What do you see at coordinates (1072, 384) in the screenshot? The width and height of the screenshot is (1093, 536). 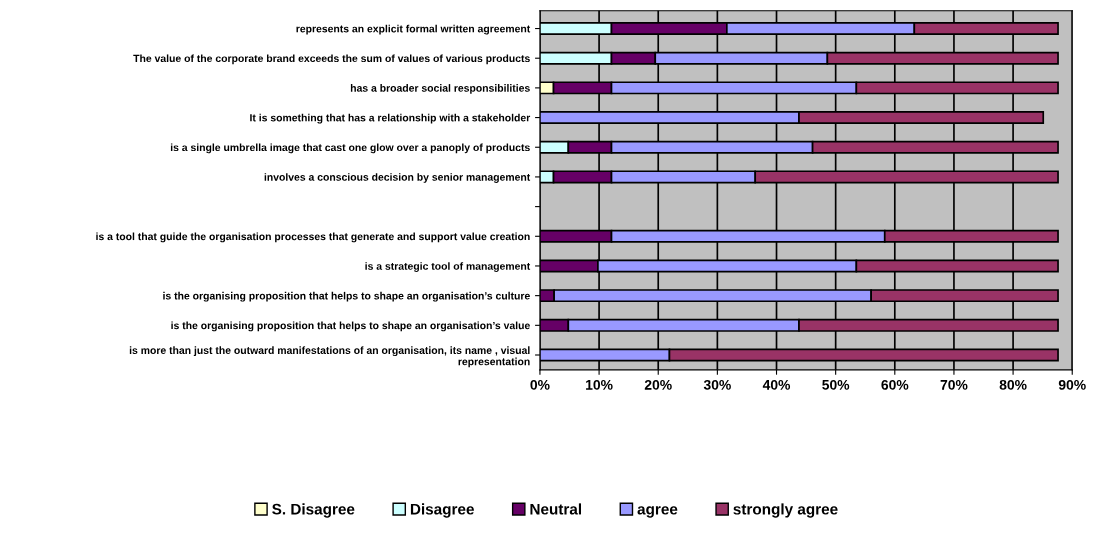 I see `x-tick-label: 90%` at bounding box center [1072, 384].